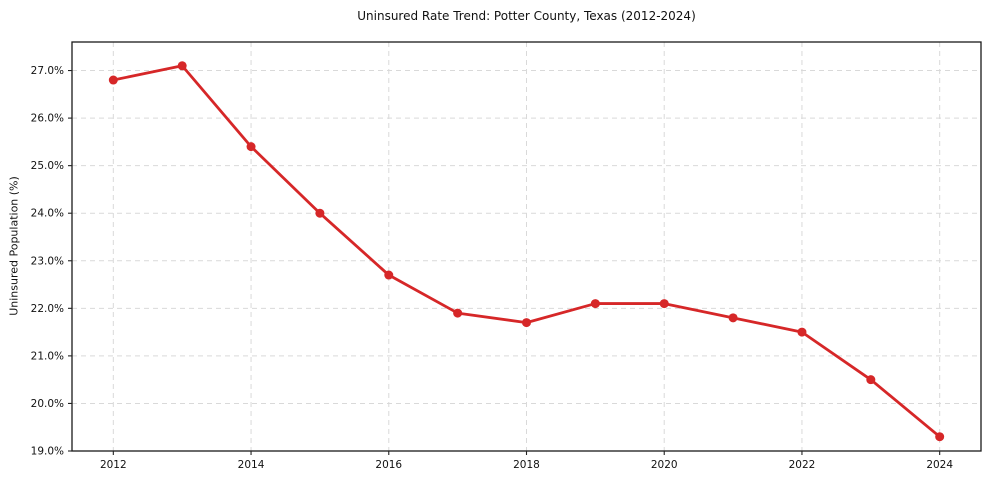 The height and width of the screenshot is (490, 989). What do you see at coordinates (251, 465) in the screenshot?
I see `x-axis-tick-label: 2014` at bounding box center [251, 465].